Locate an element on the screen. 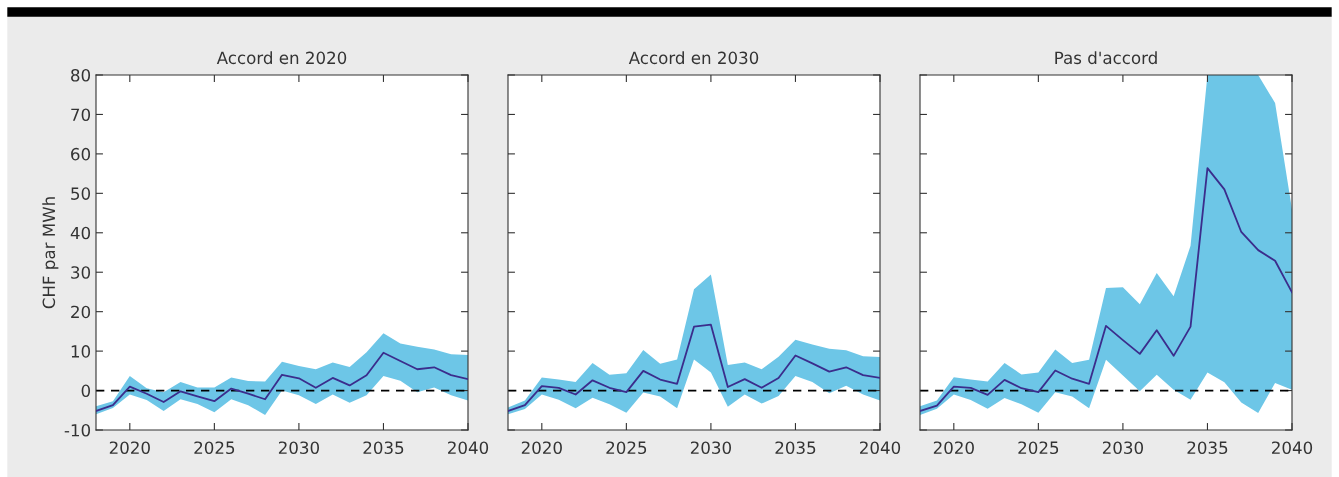  y-tick-label: 20 is located at coordinates (81, 312).